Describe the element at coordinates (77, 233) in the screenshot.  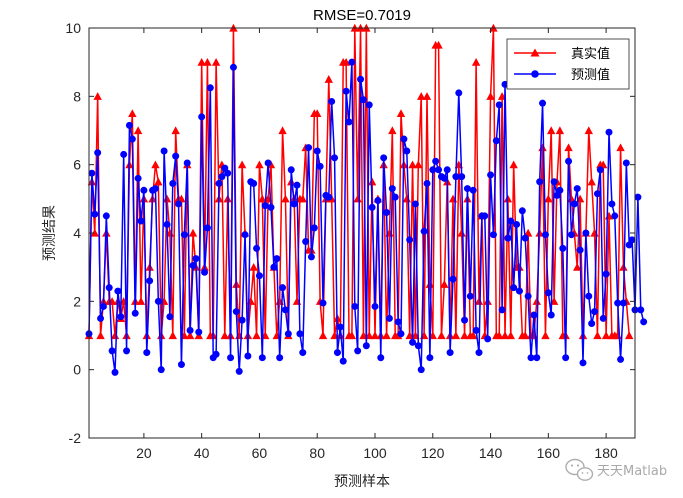
I see `y-tick-label: 4` at that location.